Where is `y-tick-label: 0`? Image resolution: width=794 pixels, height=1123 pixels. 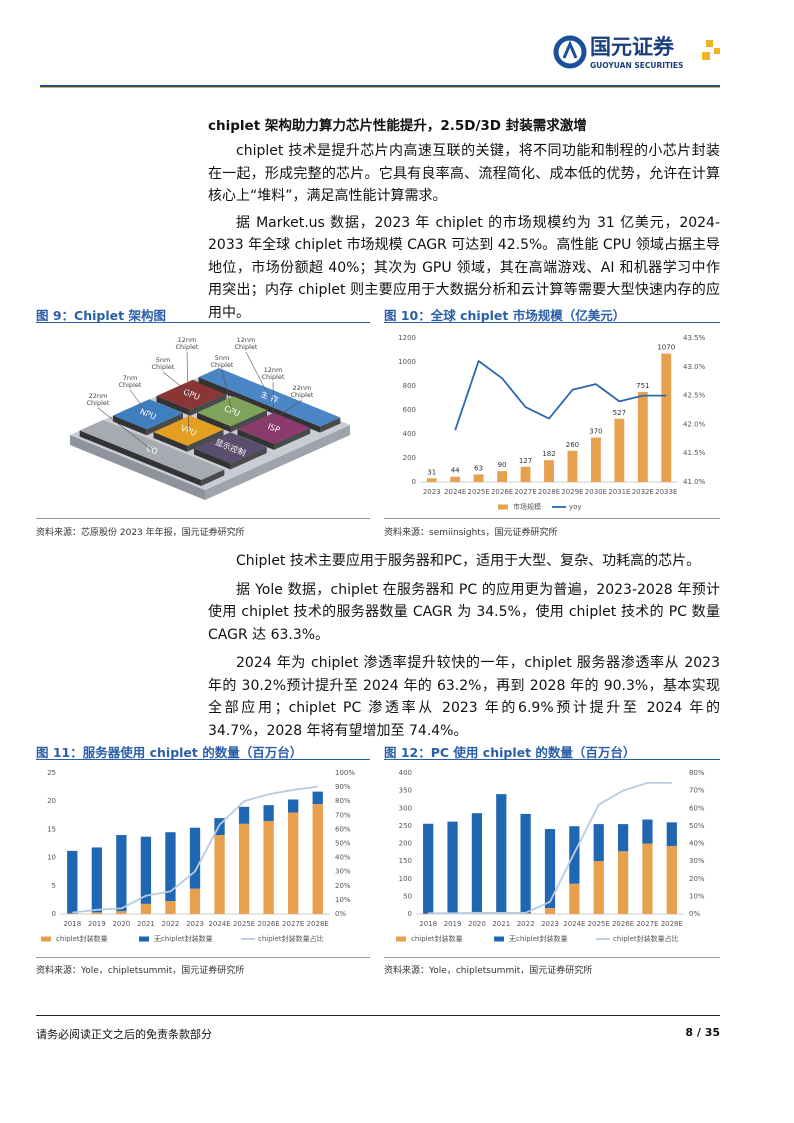
y-tick-label: 0 is located at coordinates (54, 914).